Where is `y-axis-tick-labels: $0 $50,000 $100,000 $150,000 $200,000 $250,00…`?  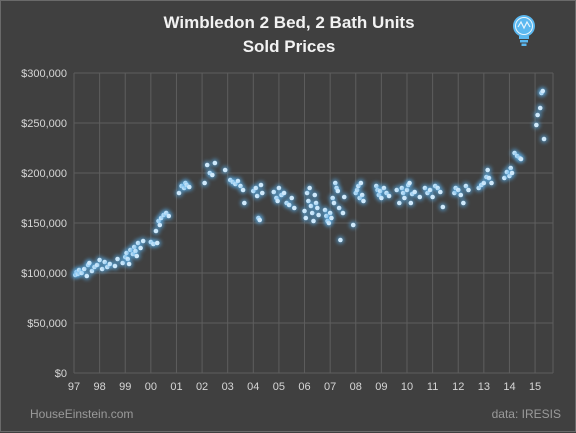
y-axis-tick-labels: $0 $50,000 $100,000 $150,000 $200,000 $250,00… is located at coordinates (44, 224).